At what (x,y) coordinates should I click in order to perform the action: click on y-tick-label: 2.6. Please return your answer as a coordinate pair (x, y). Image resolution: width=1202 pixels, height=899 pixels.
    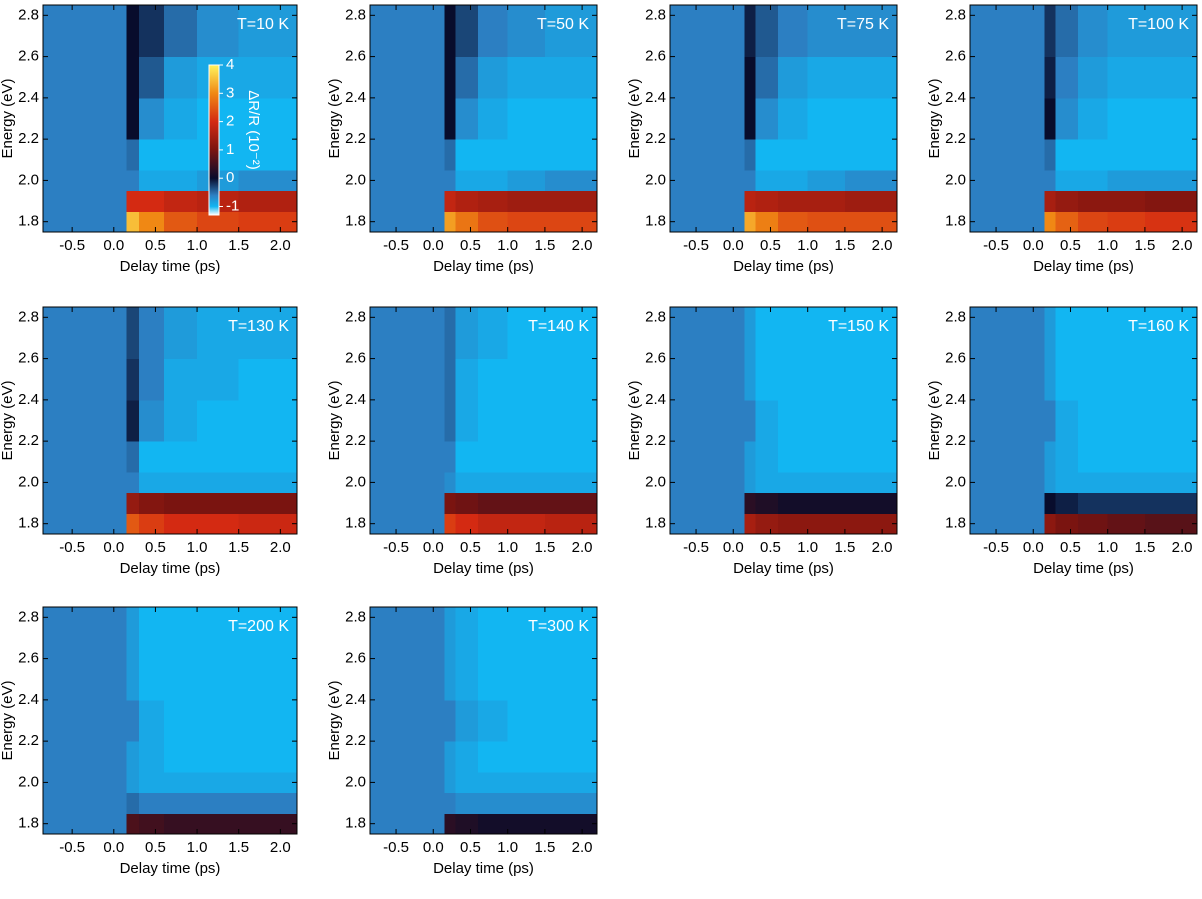
    Looking at the image, I should click on (355, 56).